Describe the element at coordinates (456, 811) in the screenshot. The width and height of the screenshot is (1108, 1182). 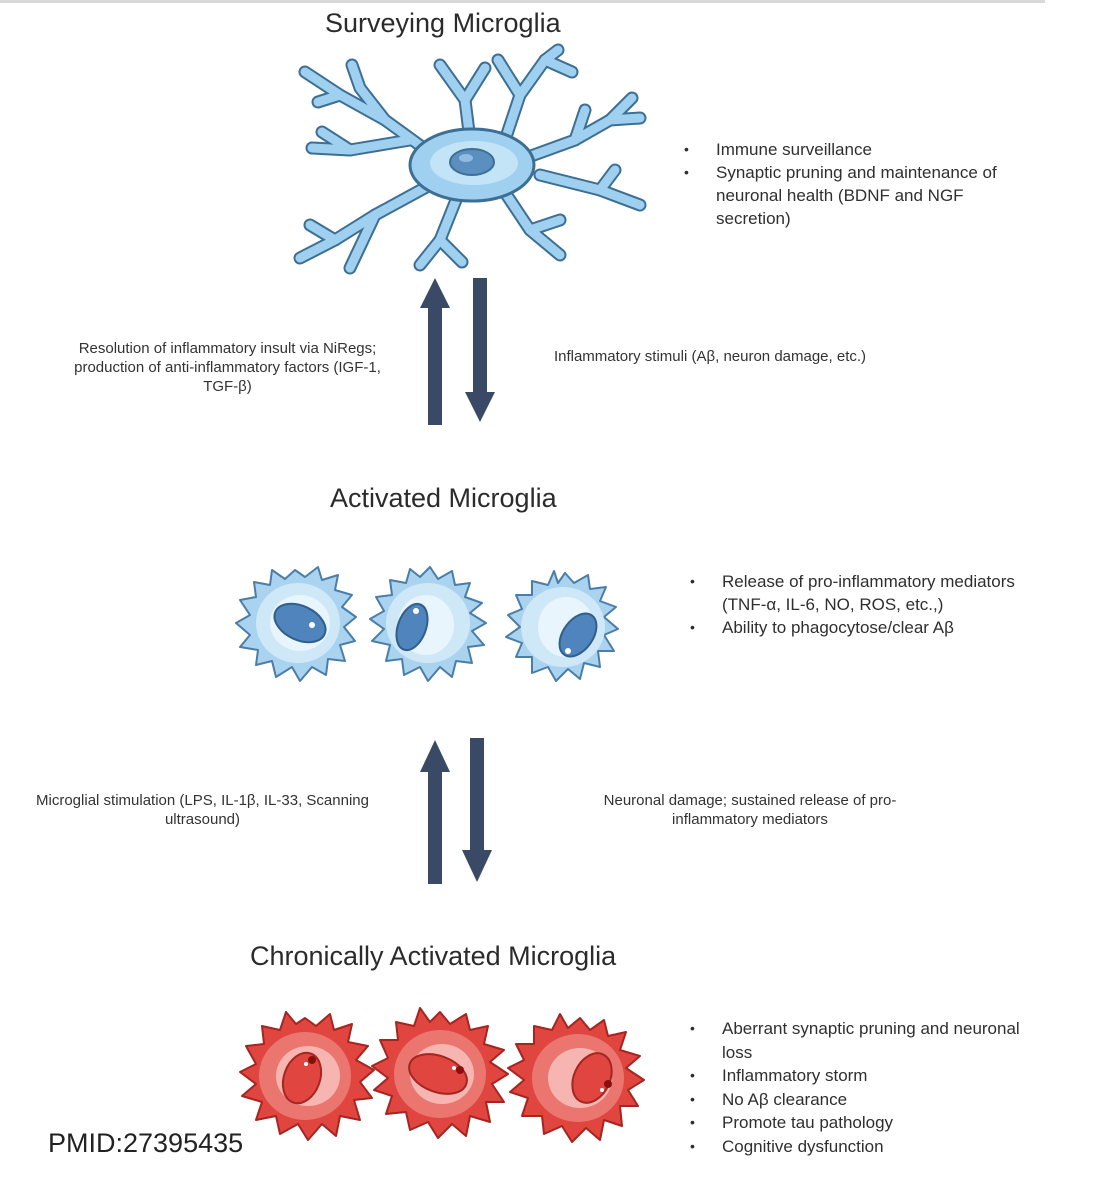
I see `lower-bidirectional-arrows` at that location.